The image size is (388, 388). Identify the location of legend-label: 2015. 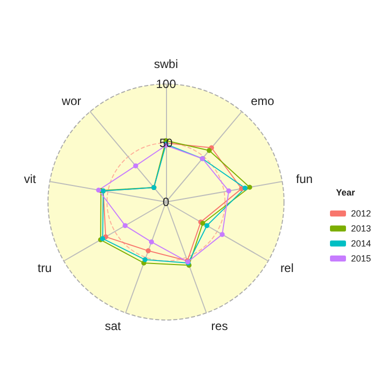
(361, 259).